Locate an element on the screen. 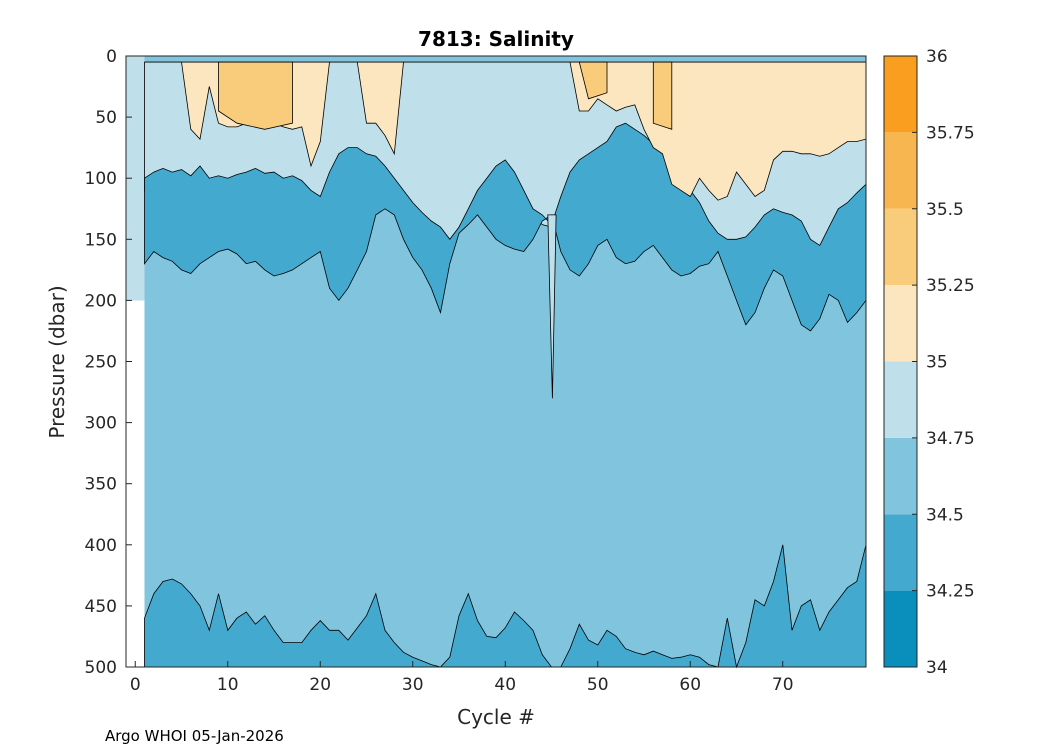 This screenshot has width=1050, height=750. y-axis: 0 50 100 150 200 250 300 350 400 450 500 is located at coordinates (108, 362).